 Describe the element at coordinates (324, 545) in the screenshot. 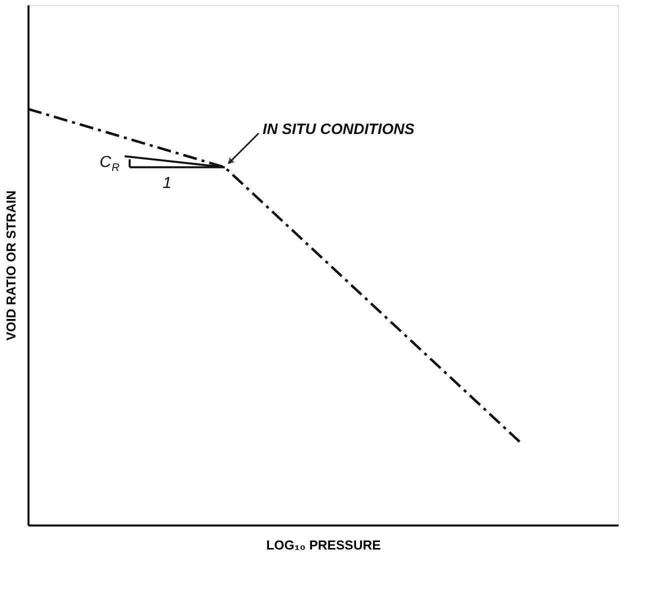

I see `x-axis-title: LOG₁₀ PRESSURE` at that location.